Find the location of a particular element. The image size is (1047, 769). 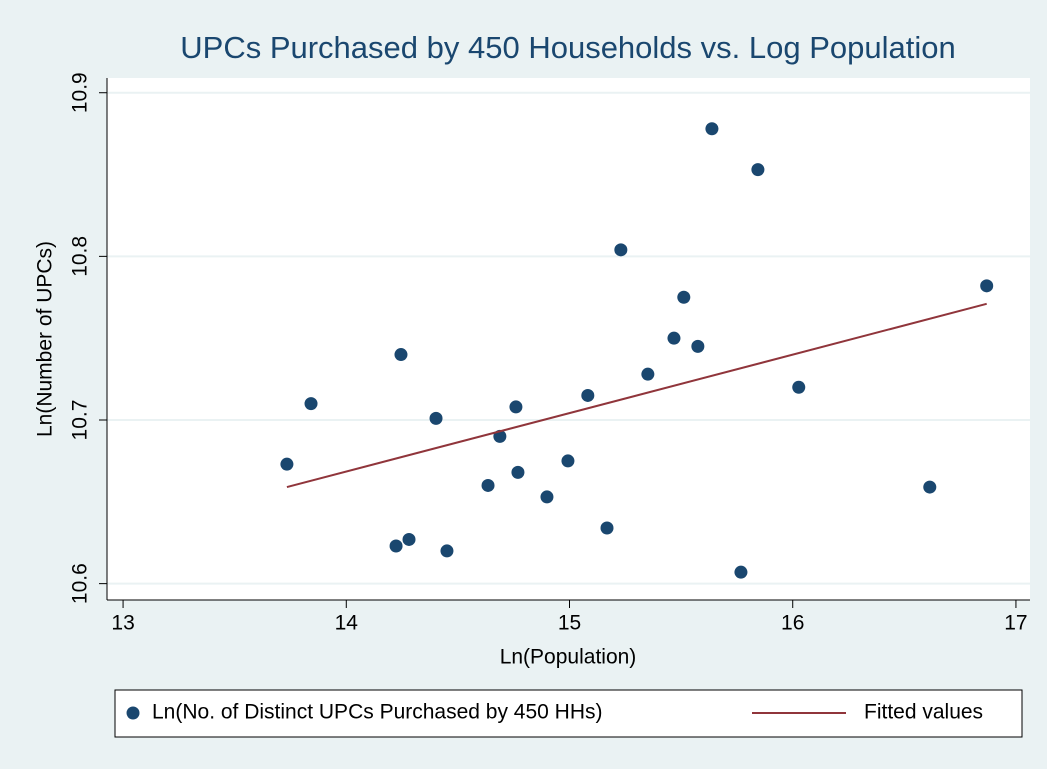

legend-box is located at coordinates (568, 713).